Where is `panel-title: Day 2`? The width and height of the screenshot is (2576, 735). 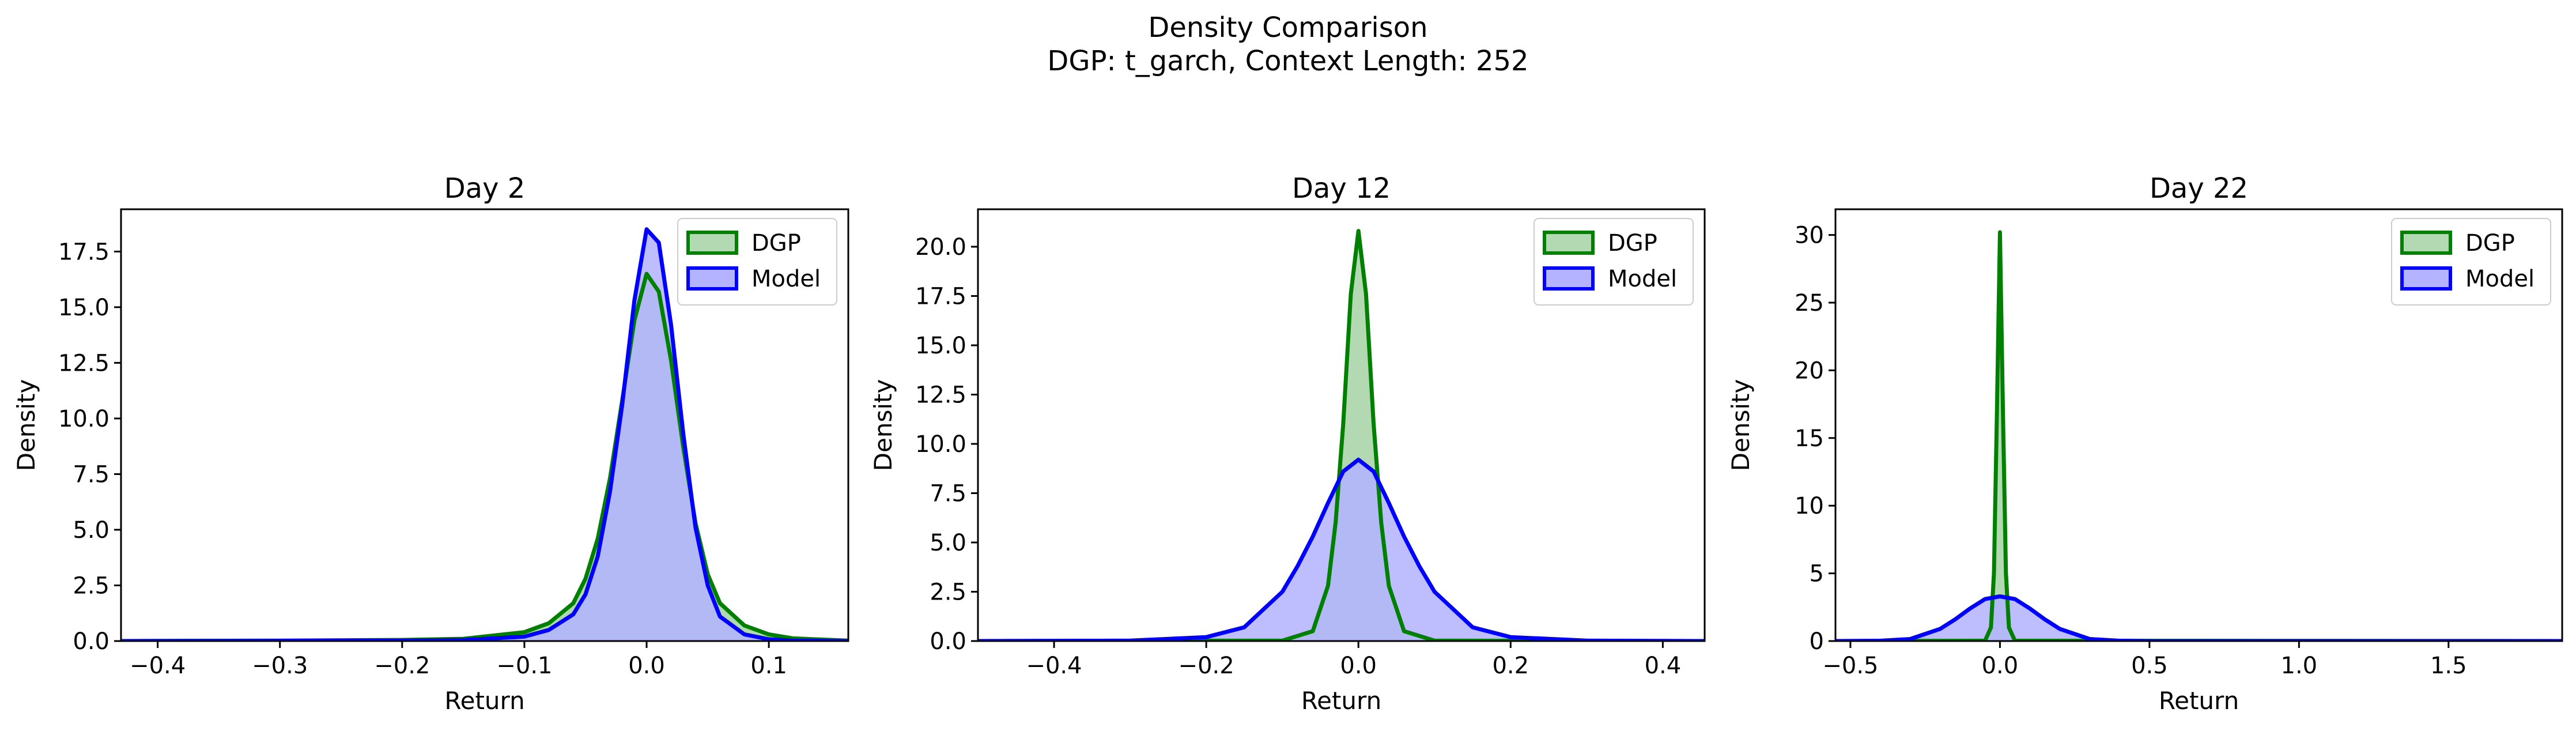 panel-title: Day 2 is located at coordinates (485, 188).